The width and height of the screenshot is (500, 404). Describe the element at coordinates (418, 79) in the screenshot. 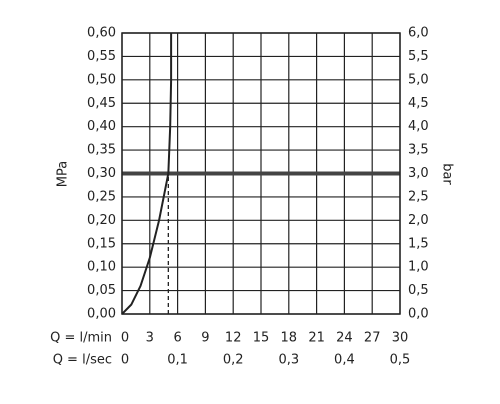

I see `y2-tick-label: 5,0` at that location.